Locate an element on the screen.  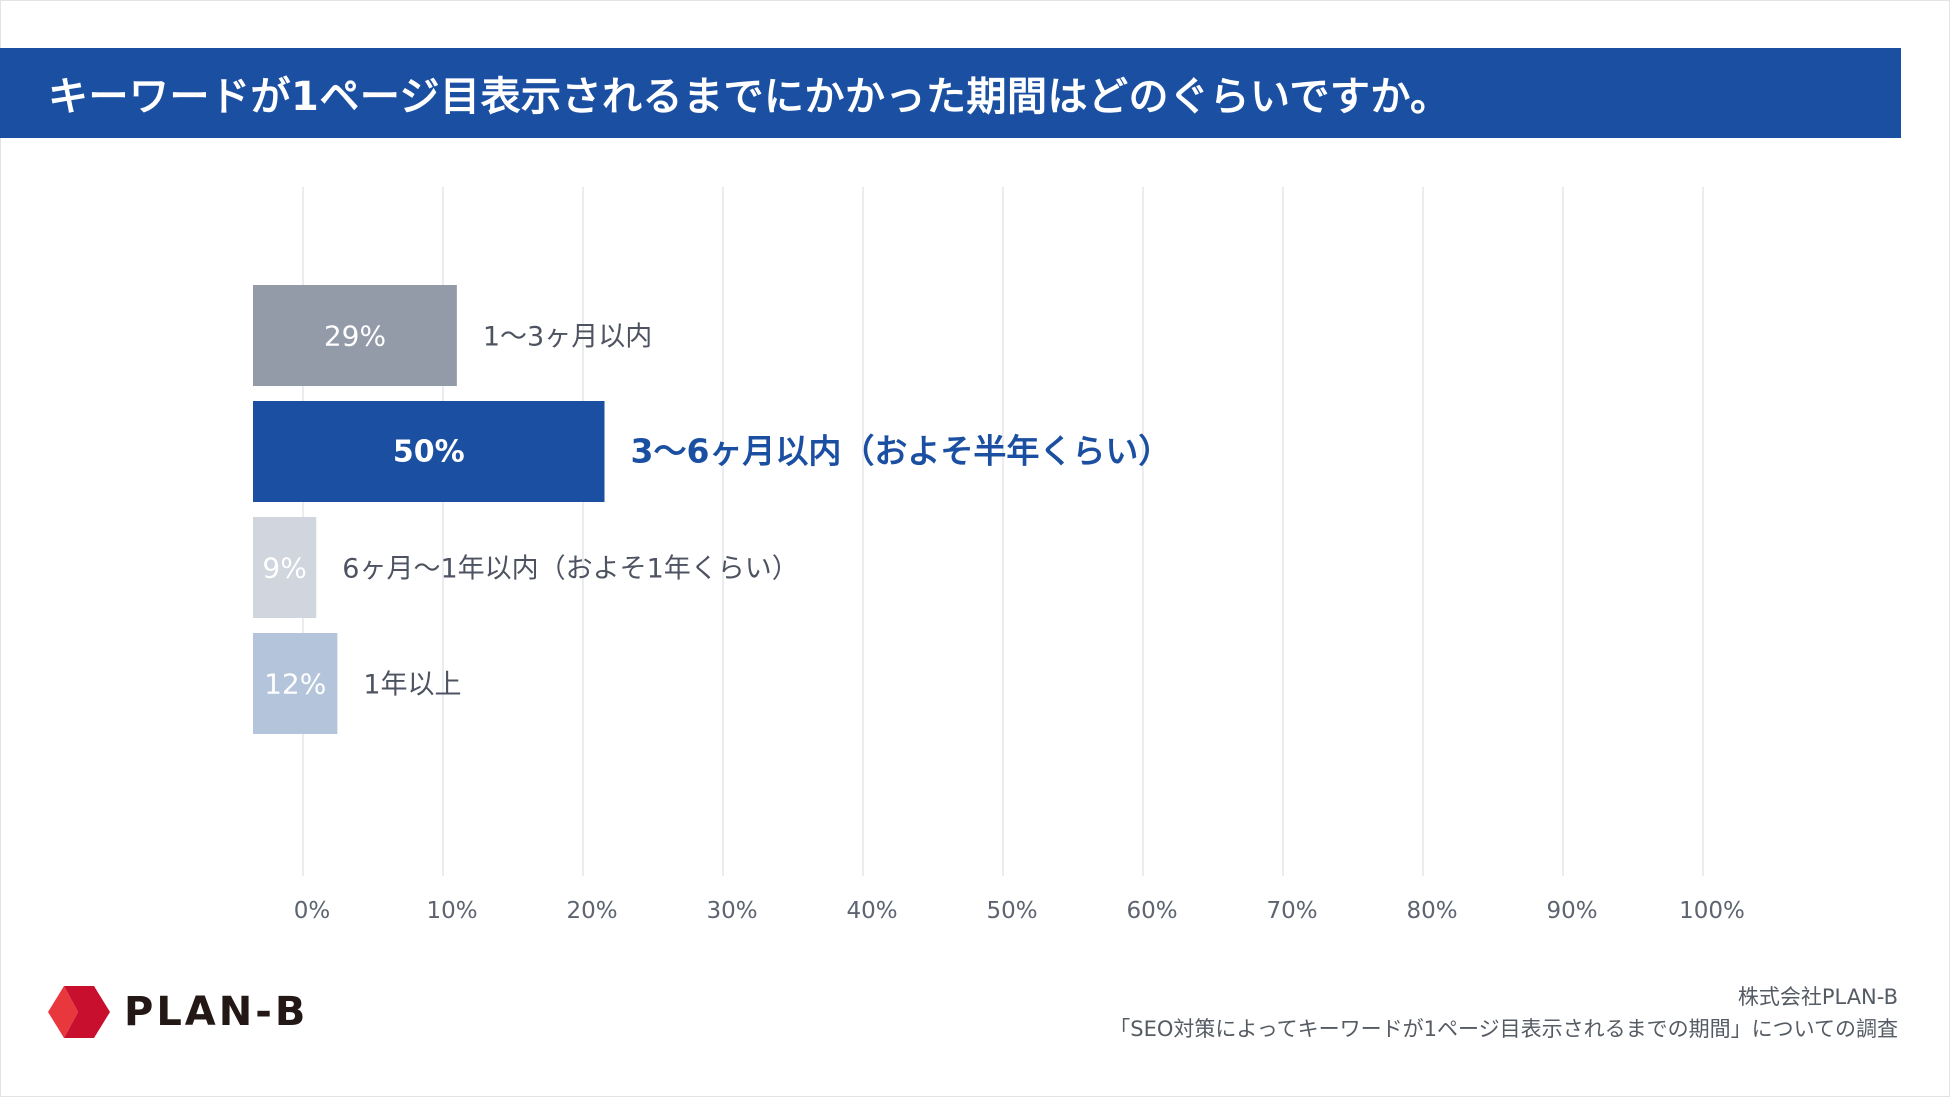
bar-value-label: 29% is located at coordinates (355, 336).